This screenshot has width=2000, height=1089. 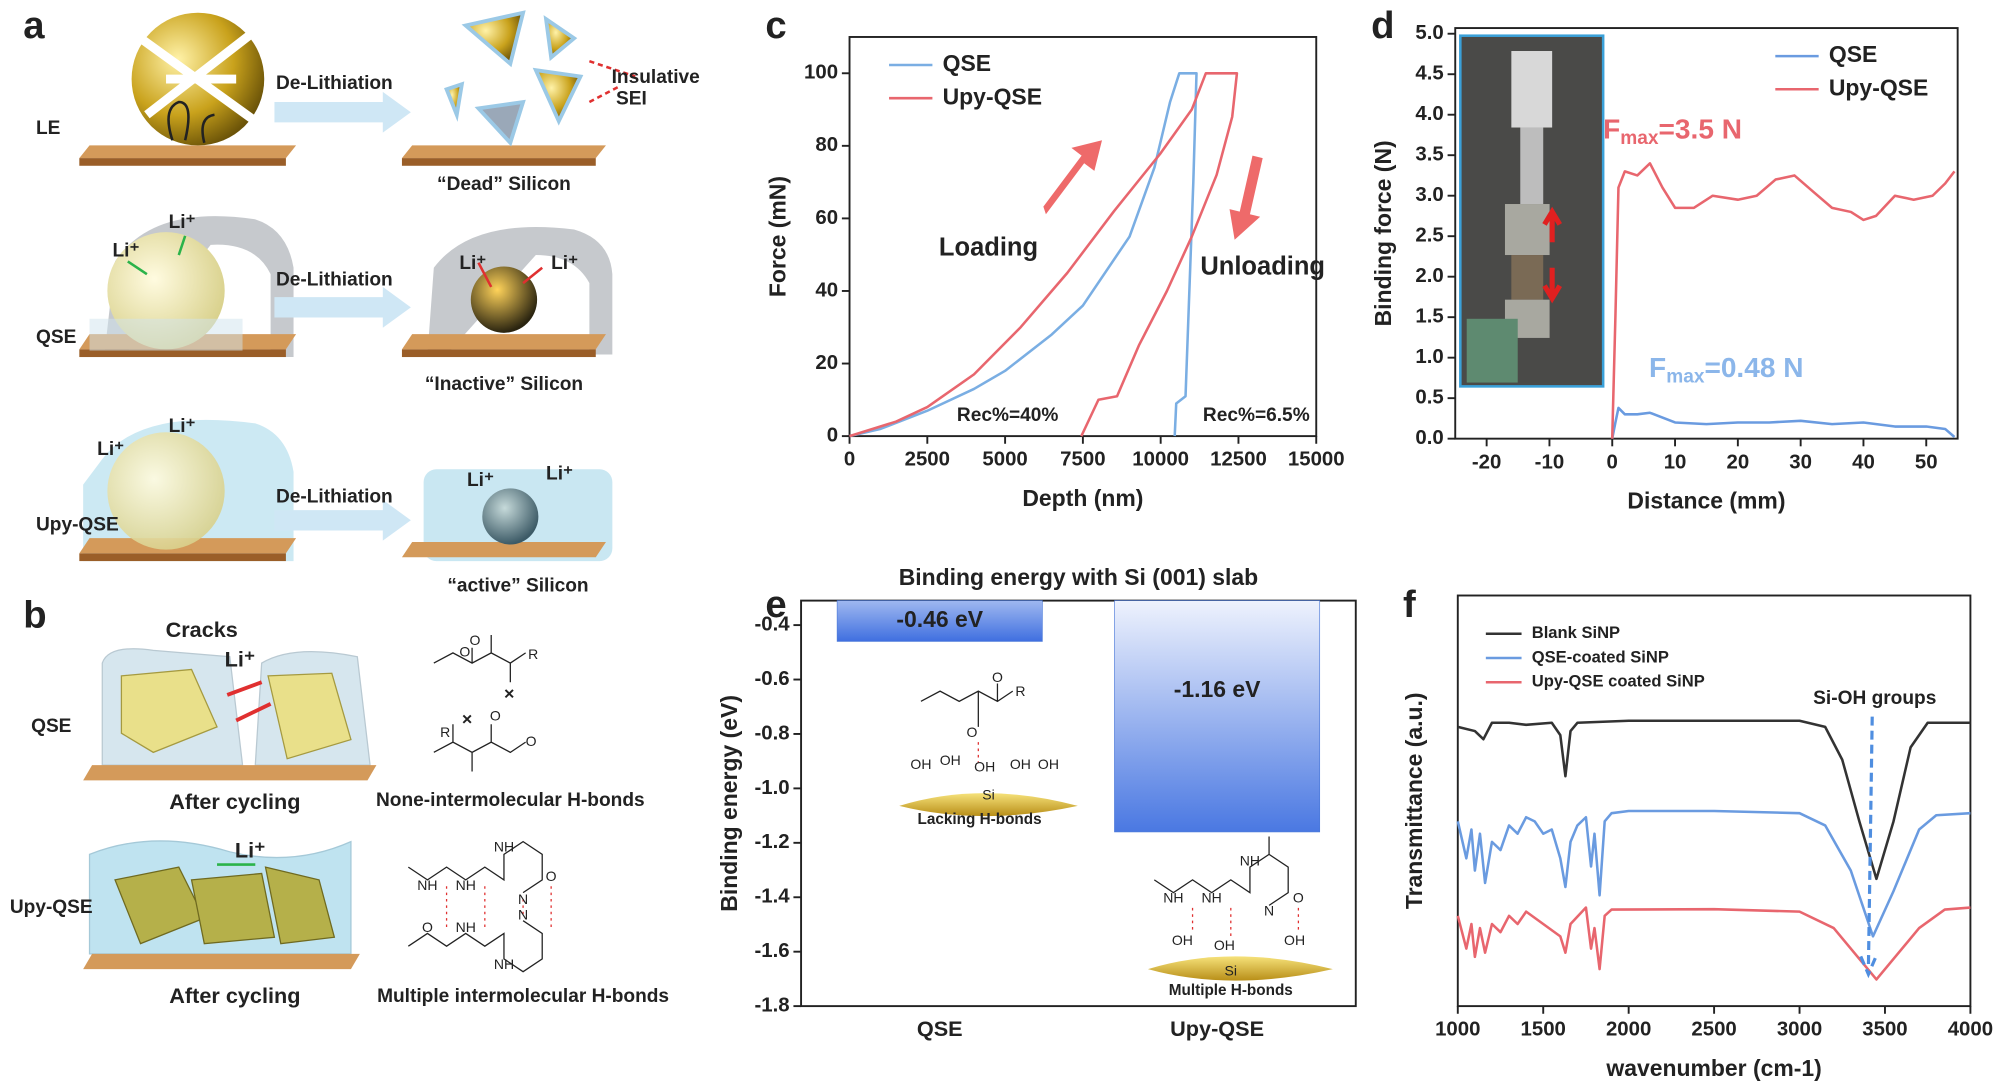 What do you see at coordinates (1457, 1030) in the screenshot?
I see `x-tick-label: 1000` at bounding box center [1457, 1030].